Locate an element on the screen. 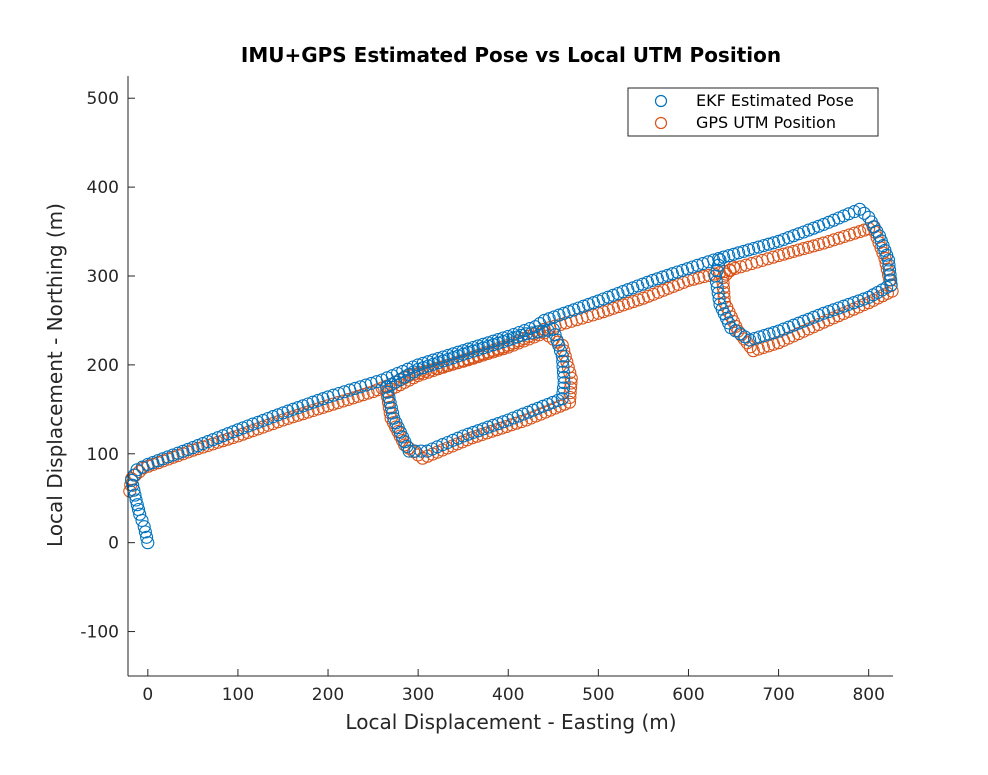  legend-marker-ekf is located at coordinates (661, 101).